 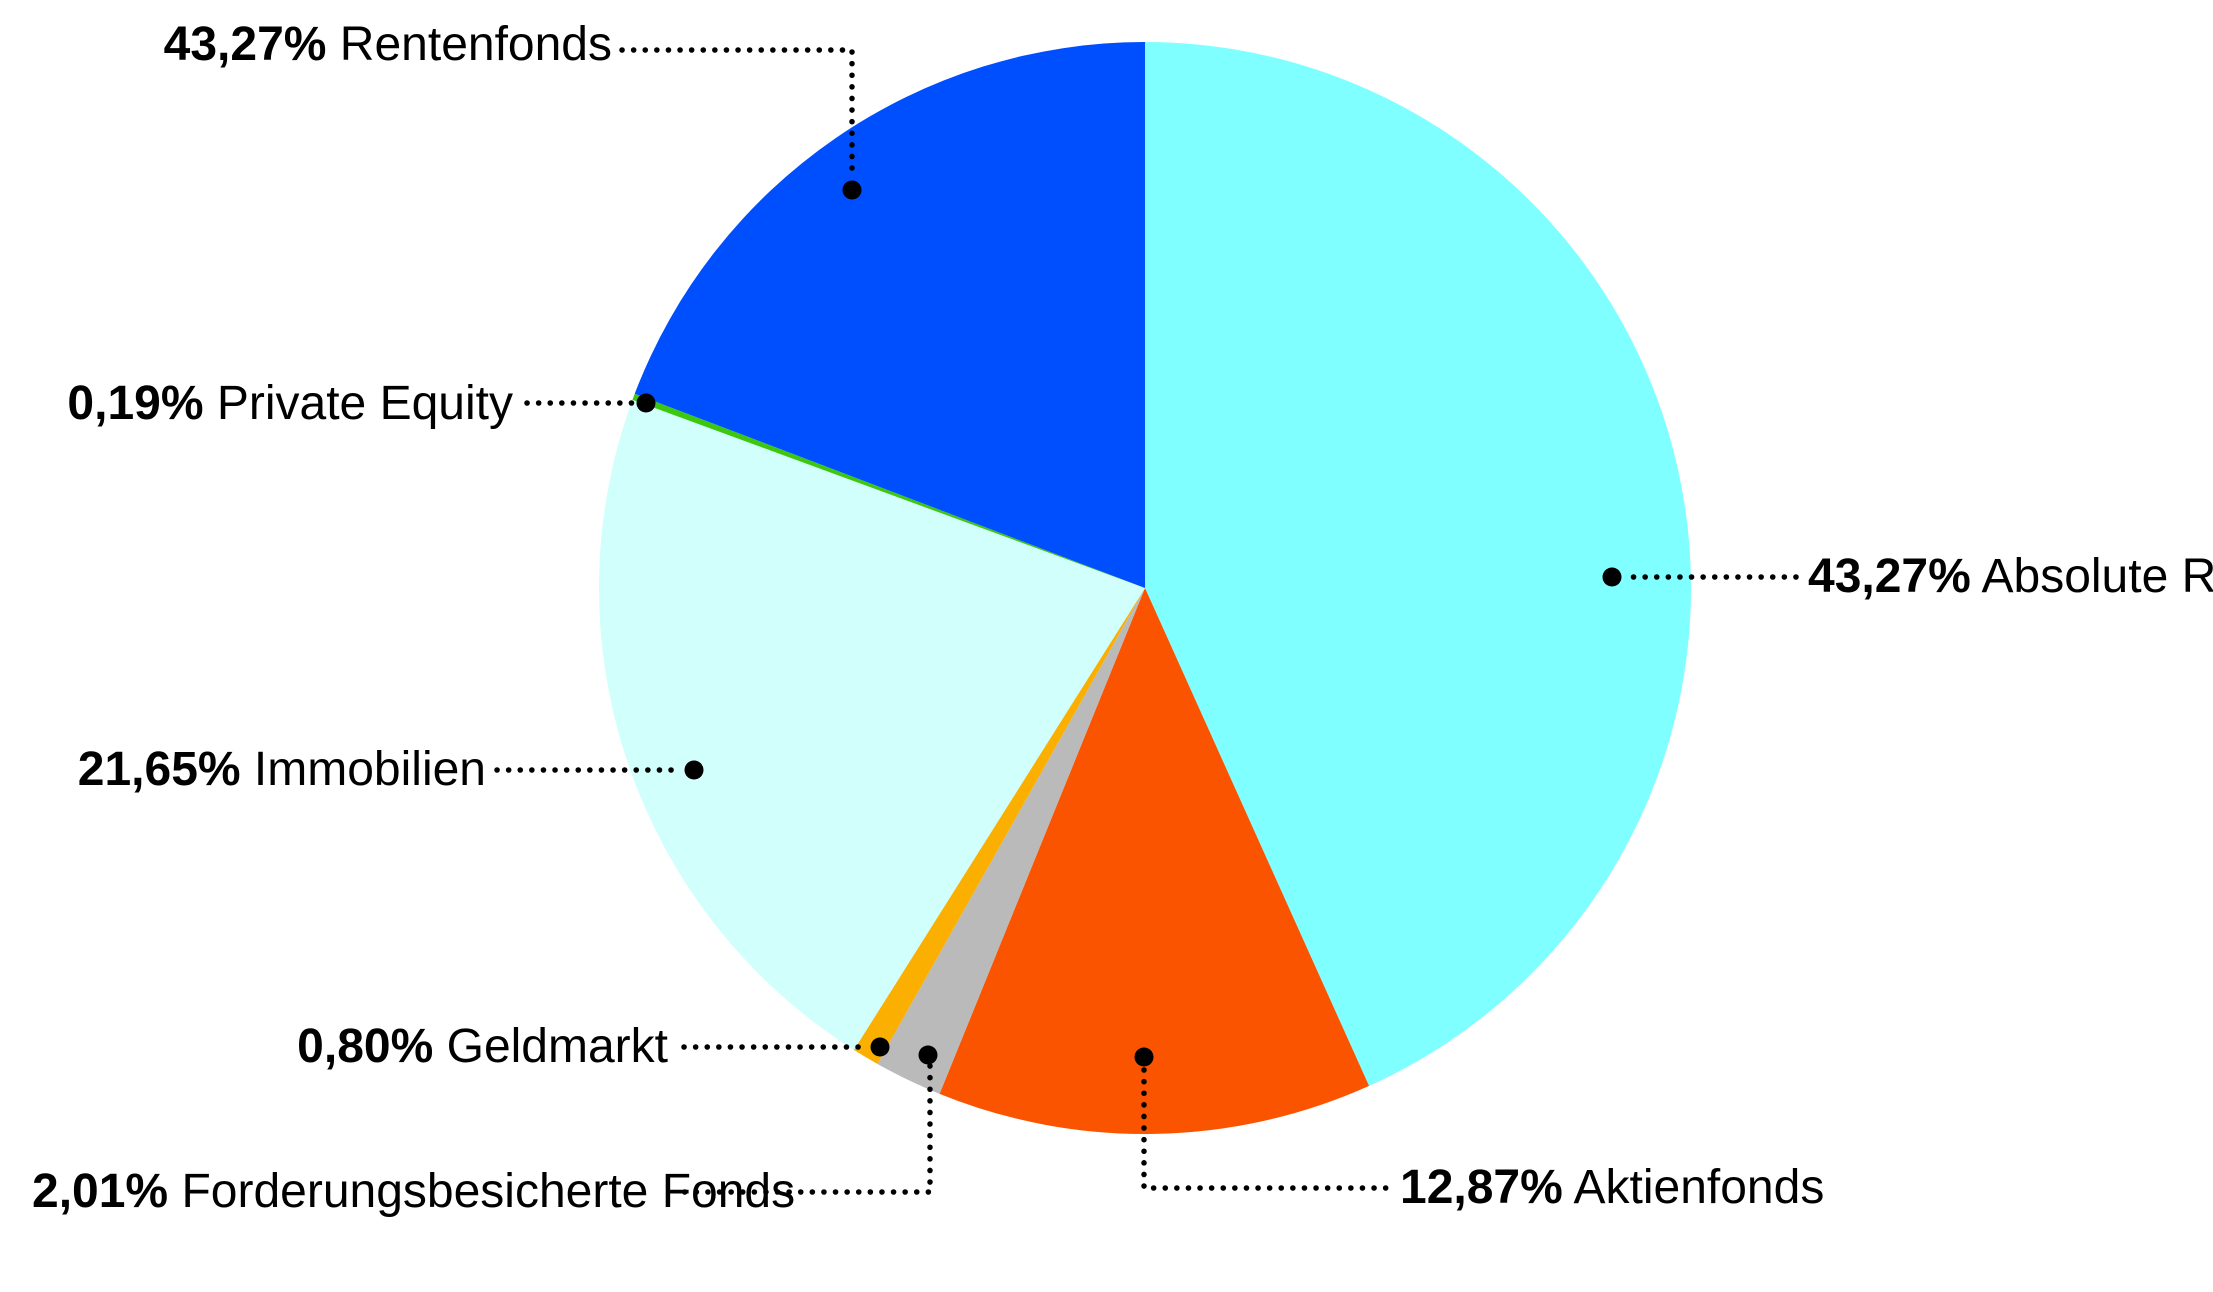 What do you see at coordinates (364, 403) in the screenshot?
I see `callout-name: Private Equity` at bounding box center [364, 403].